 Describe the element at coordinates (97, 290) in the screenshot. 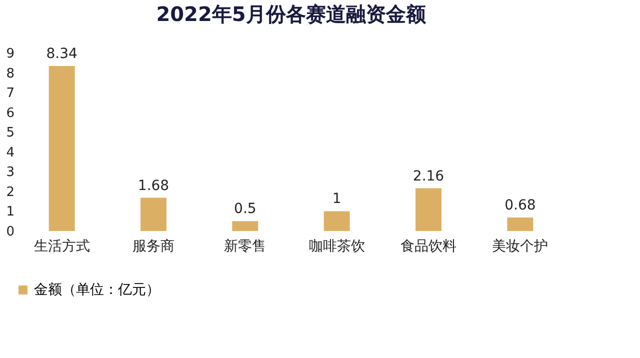

I see `legend-label: 金额（单位：亿元）` at that location.